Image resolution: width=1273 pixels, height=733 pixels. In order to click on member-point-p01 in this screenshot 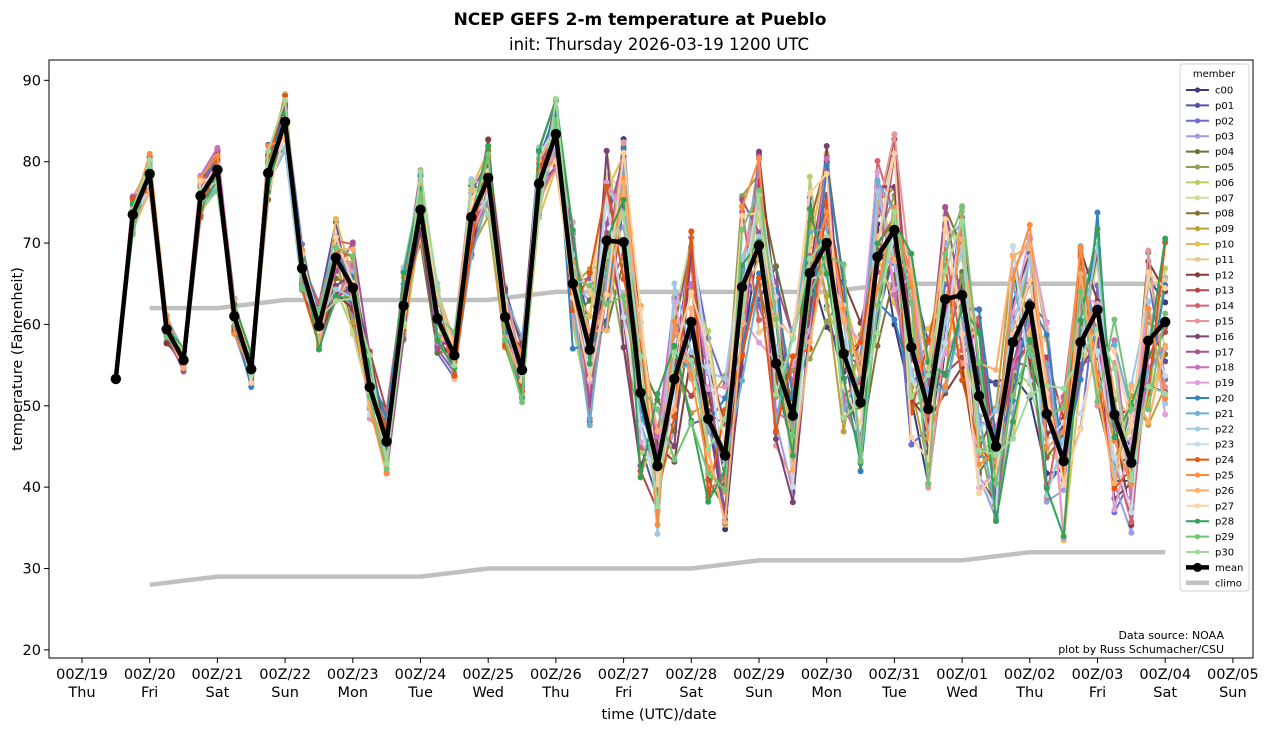, I will do `click(995, 384)`.